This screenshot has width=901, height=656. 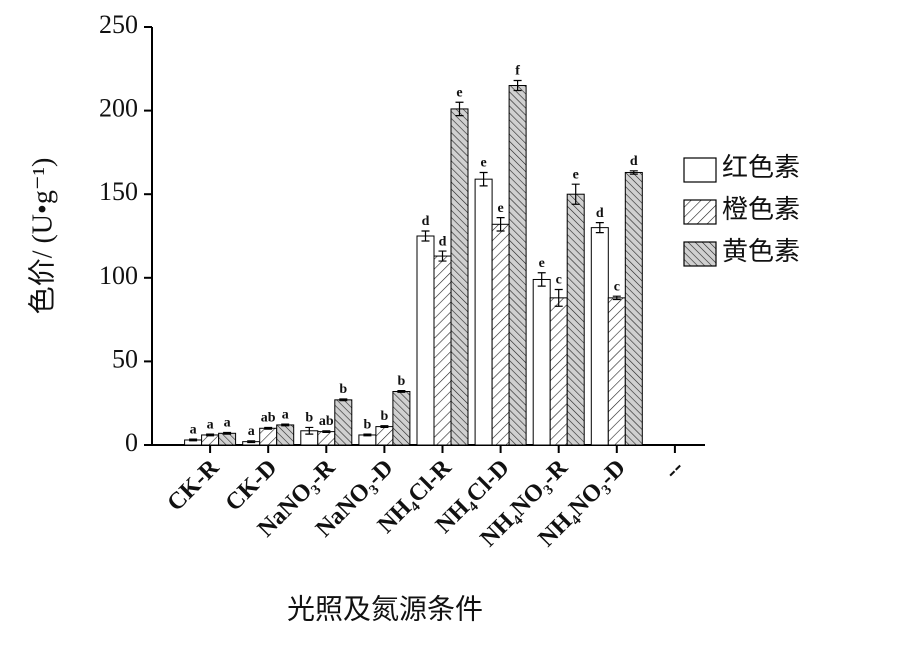 I want to click on x-tick-label: --, so click(x=674, y=470).